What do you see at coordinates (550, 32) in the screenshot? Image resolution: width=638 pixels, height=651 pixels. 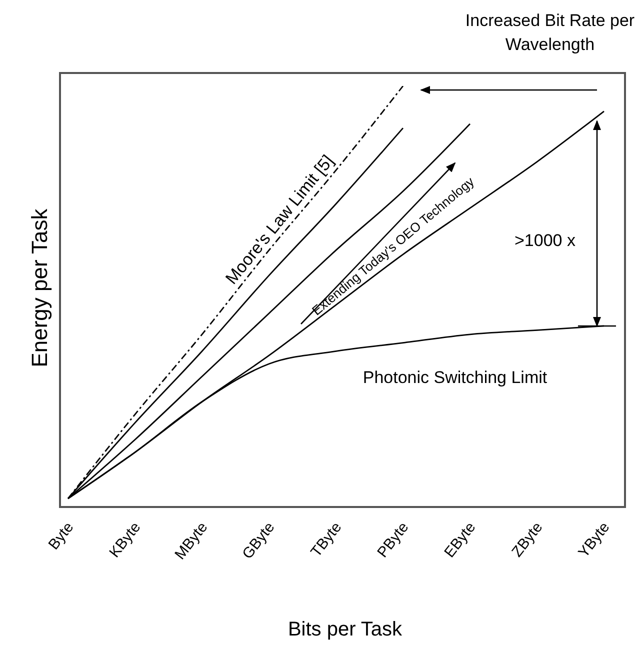 I see `text: Increased Bit Rate per Wavelength` at bounding box center [550, 32].